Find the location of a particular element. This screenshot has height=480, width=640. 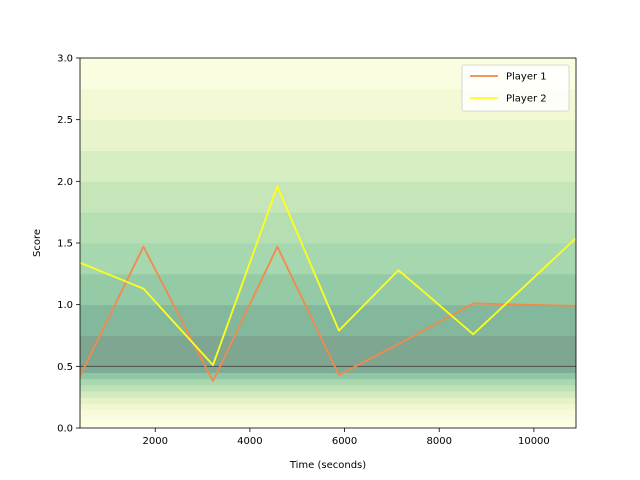

y-axis: 0.0 0.5 1.0 1.5 2.0 2.5 3.0 is located at coordinates (68, 244).